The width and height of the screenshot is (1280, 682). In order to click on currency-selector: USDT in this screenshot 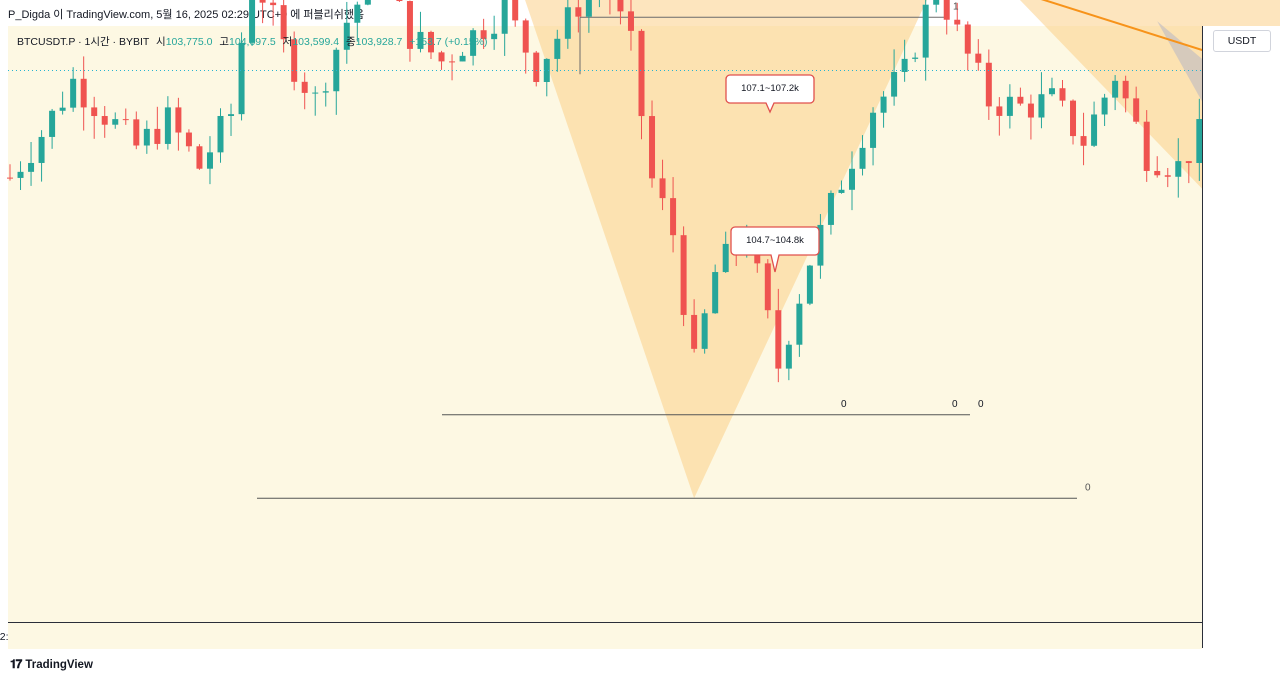, I will do `click(1242, 41)`.